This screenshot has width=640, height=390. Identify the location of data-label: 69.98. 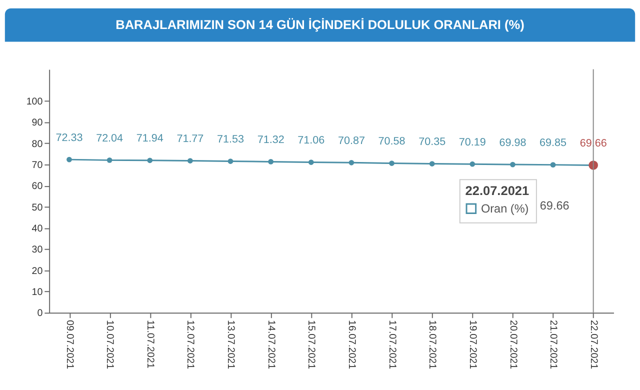
(512, 142).